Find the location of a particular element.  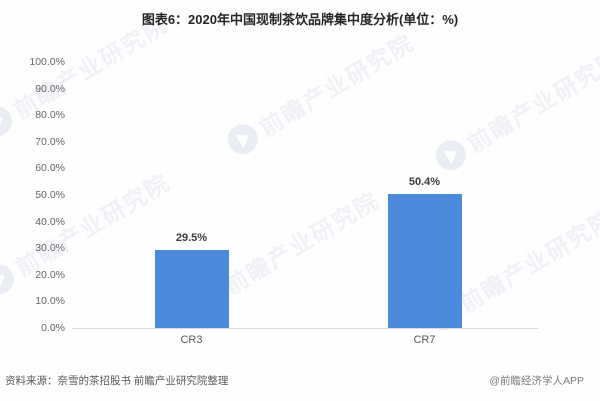

y-axis-tick-label: 70.0% is located at coordinates (50, 141).